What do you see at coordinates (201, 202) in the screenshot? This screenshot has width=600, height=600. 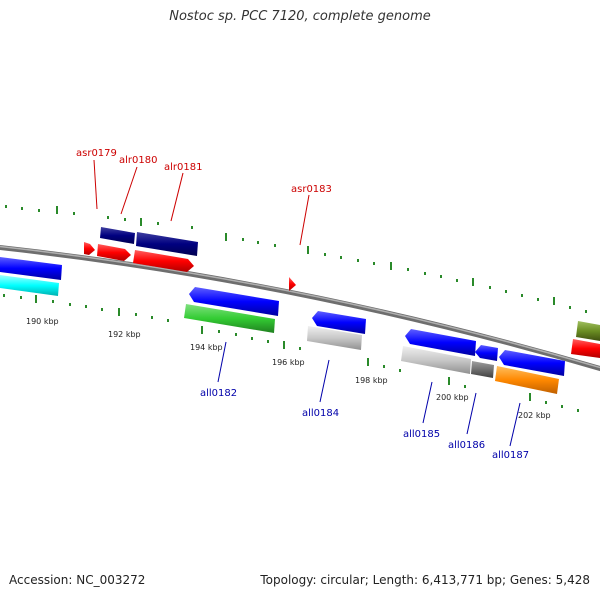 I see `forward-label-leaders` at bounding box center [201, 202].